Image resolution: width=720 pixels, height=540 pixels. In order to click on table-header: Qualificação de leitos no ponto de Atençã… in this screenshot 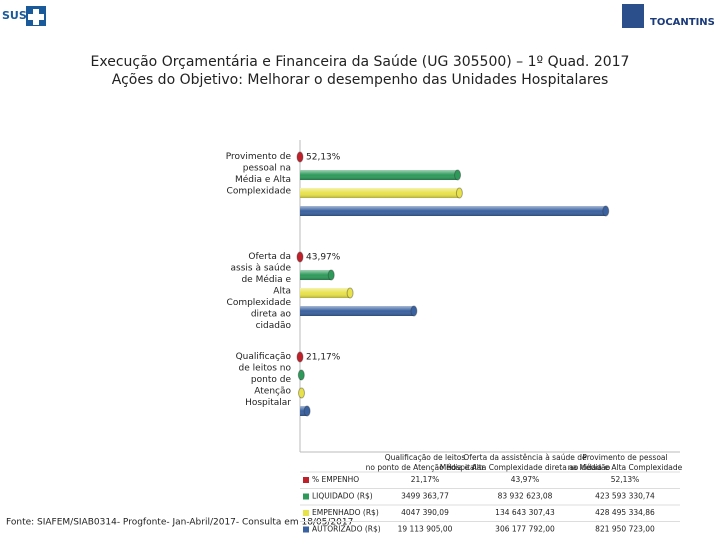, I will do `click(426, 462)`.